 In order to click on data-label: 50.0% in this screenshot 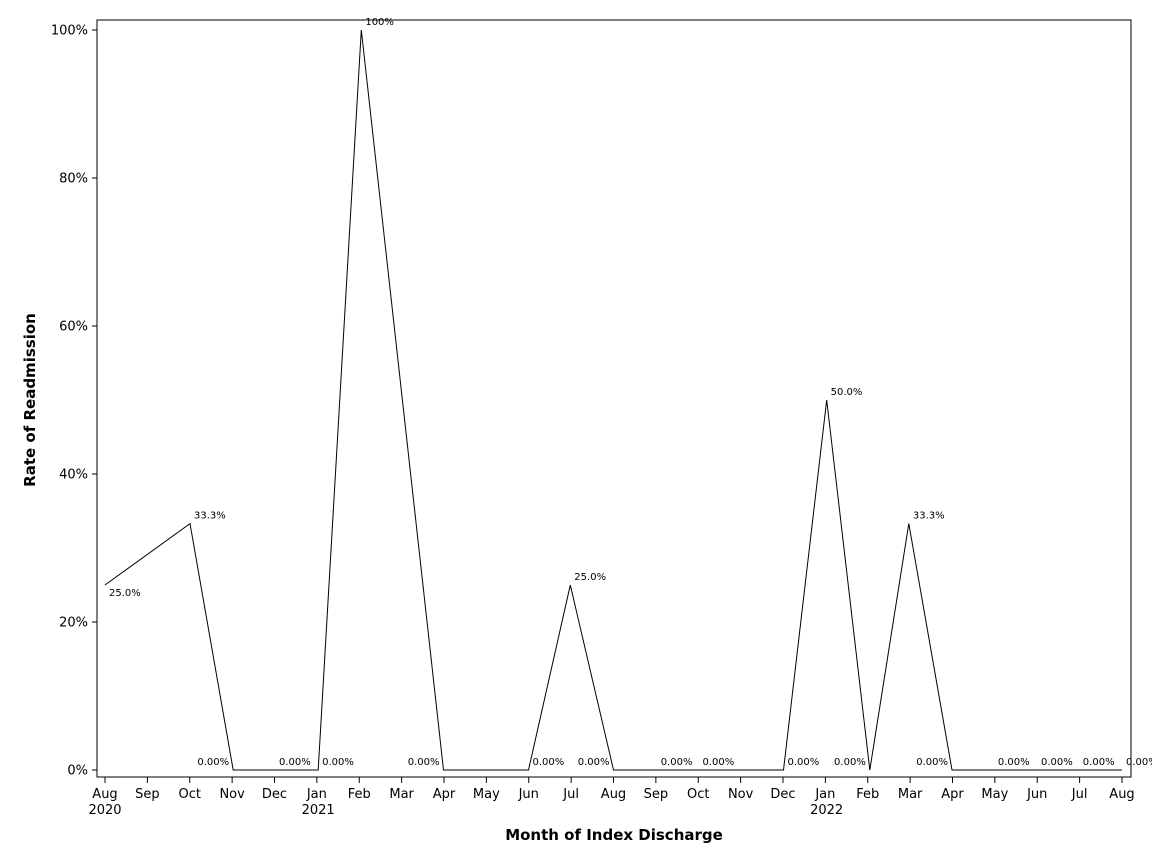, I will do `click(847, 392)`.